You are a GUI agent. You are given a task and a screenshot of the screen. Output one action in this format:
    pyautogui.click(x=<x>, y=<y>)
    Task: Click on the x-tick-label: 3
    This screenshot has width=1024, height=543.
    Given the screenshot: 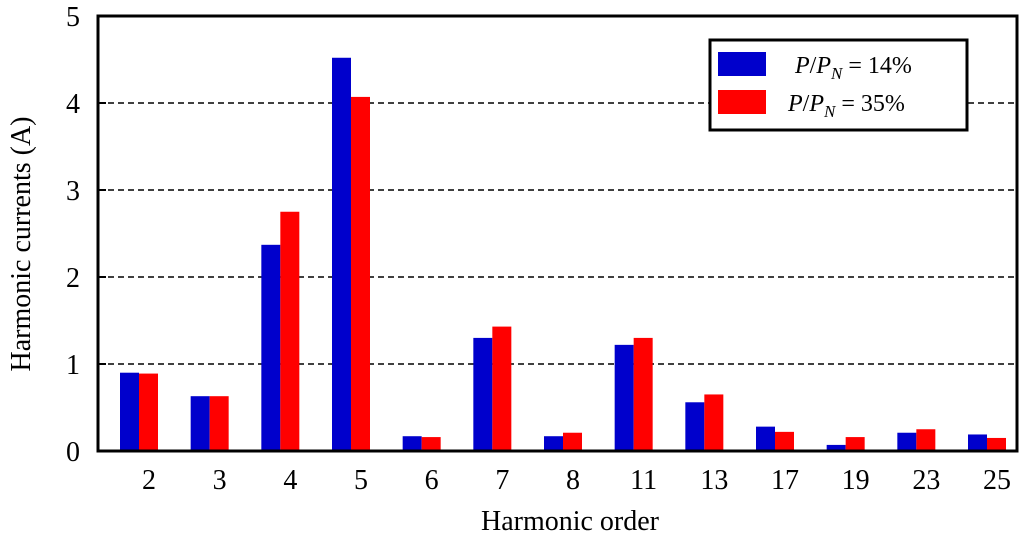 What is the action you would take?
    pyautogui.click(x=220, y=480)
    